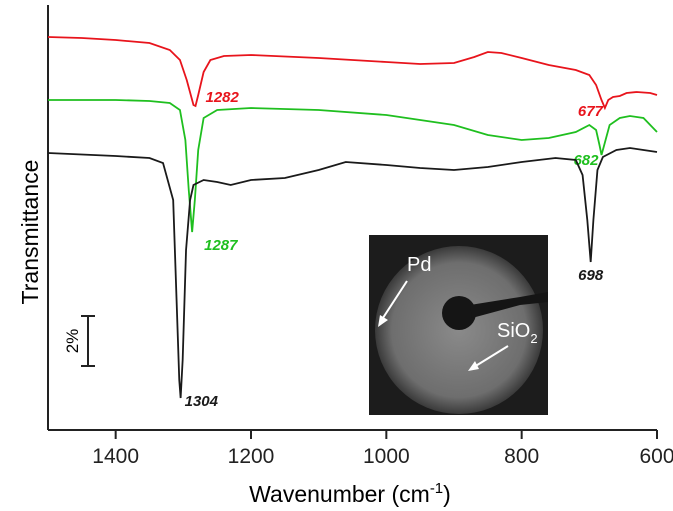 This screenshot has height=511, width=673. I want to click on inset-label: Pd, so click(419, 265).